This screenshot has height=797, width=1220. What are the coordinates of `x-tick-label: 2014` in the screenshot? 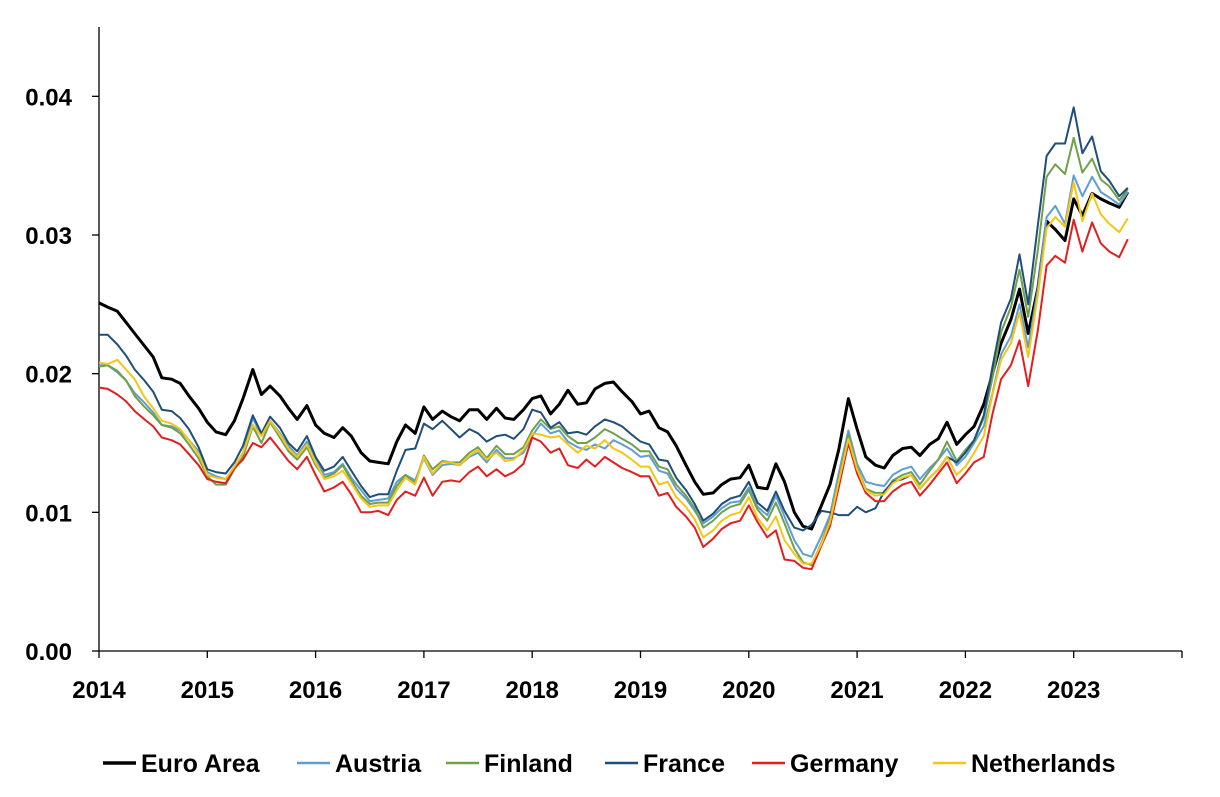 It's located at (99, 690).